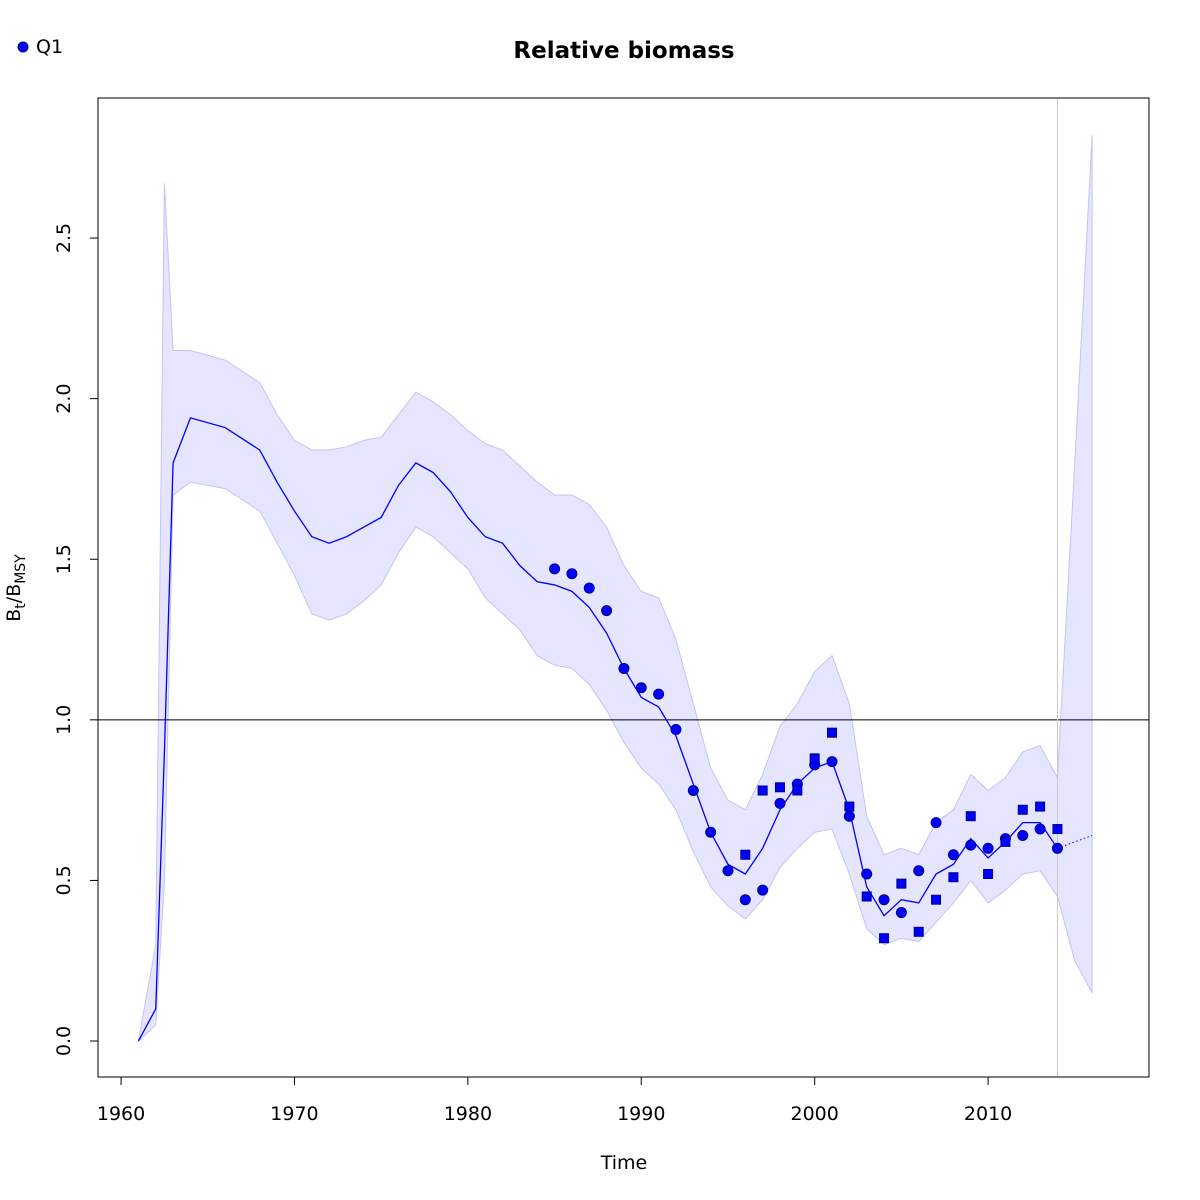 The width and height of the screenshot is (1200, 1200). What do you see at coordinates (64, 880) in the screenshot?
I see `y-tick-label: 0.5` at bounding box center [64, 880].